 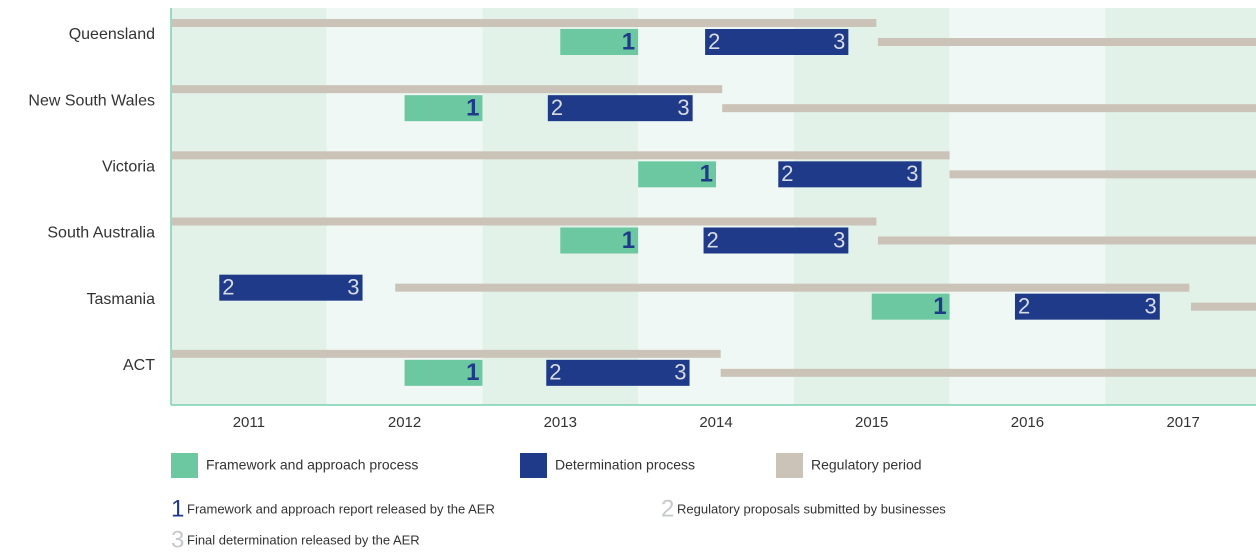 What do you see at coordinates (871, 422) in the screenshot?
I see `x-tick-label: 2015` at bounding box center [871, 422].